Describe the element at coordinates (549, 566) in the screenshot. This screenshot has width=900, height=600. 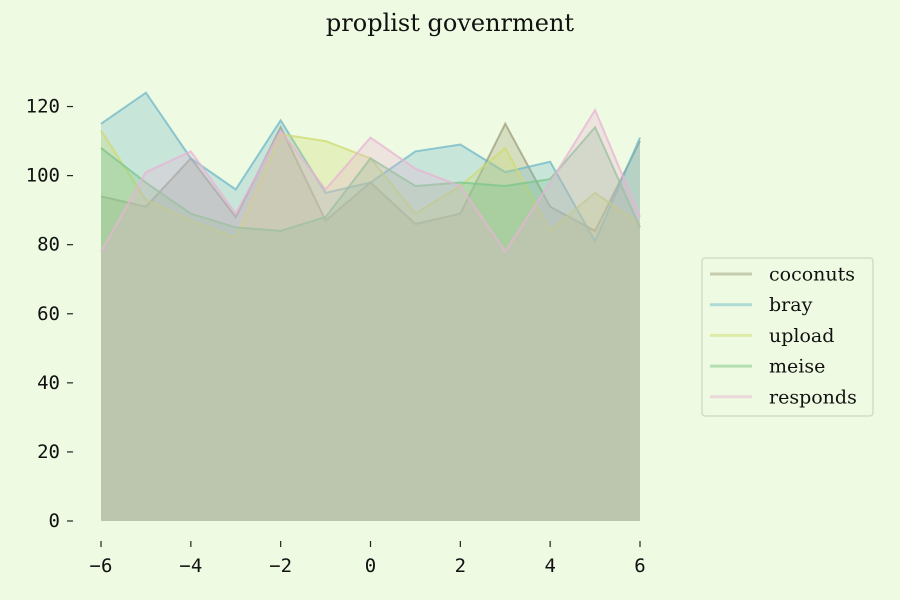
I see `x-tick-label: 4` at that location.